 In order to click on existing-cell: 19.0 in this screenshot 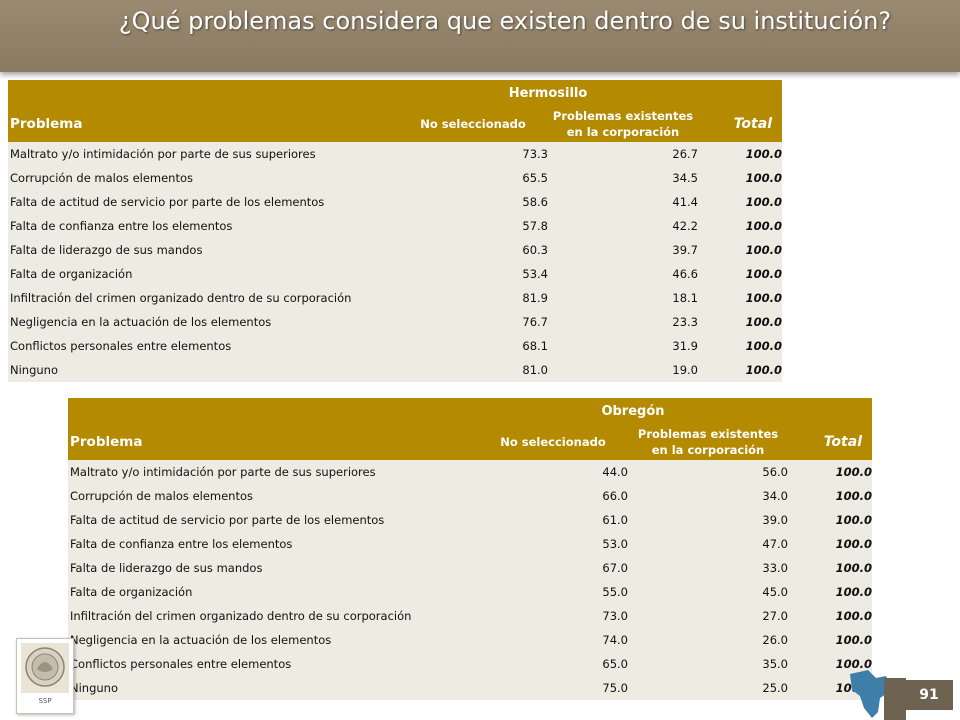, I will do `click(623, 370)`.